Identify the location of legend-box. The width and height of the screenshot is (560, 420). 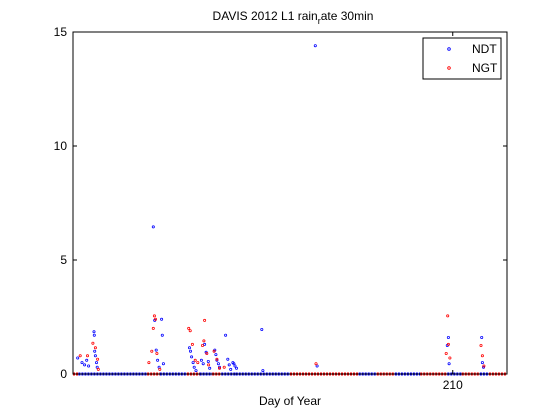
(462, 58).